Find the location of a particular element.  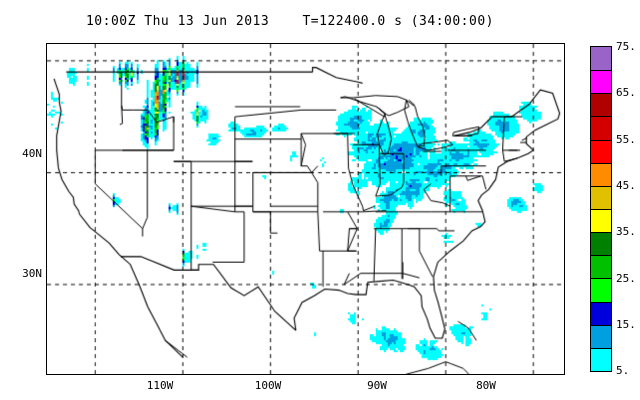

colorbar-tick-35: 35. is located at coordinates (626, 232).